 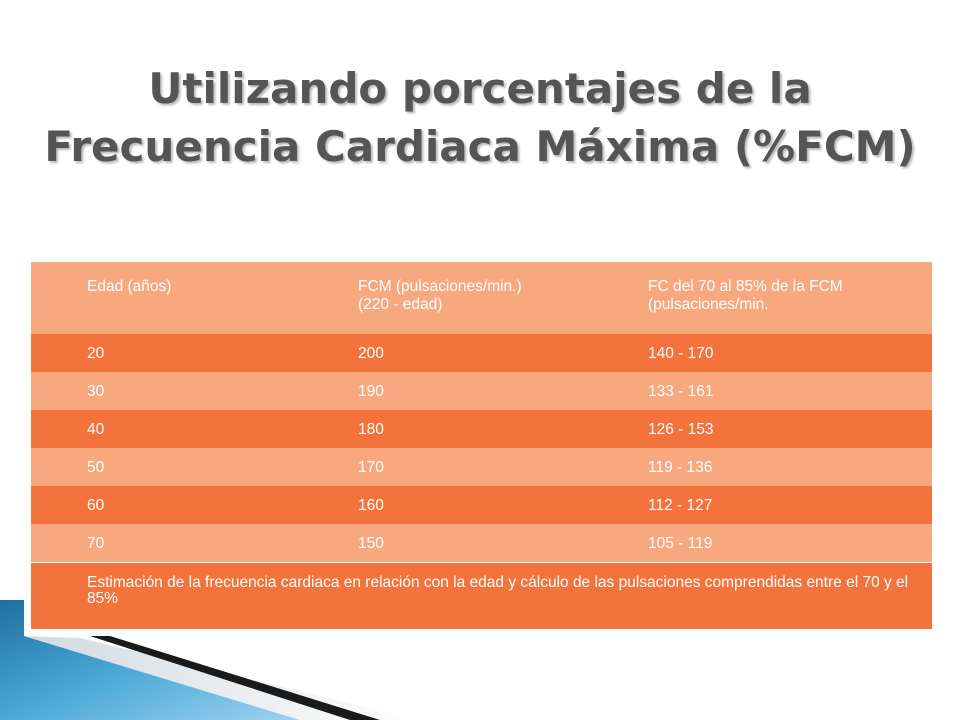 I want to click on cell-range: 112 - 127, so click(x=680, y=505).